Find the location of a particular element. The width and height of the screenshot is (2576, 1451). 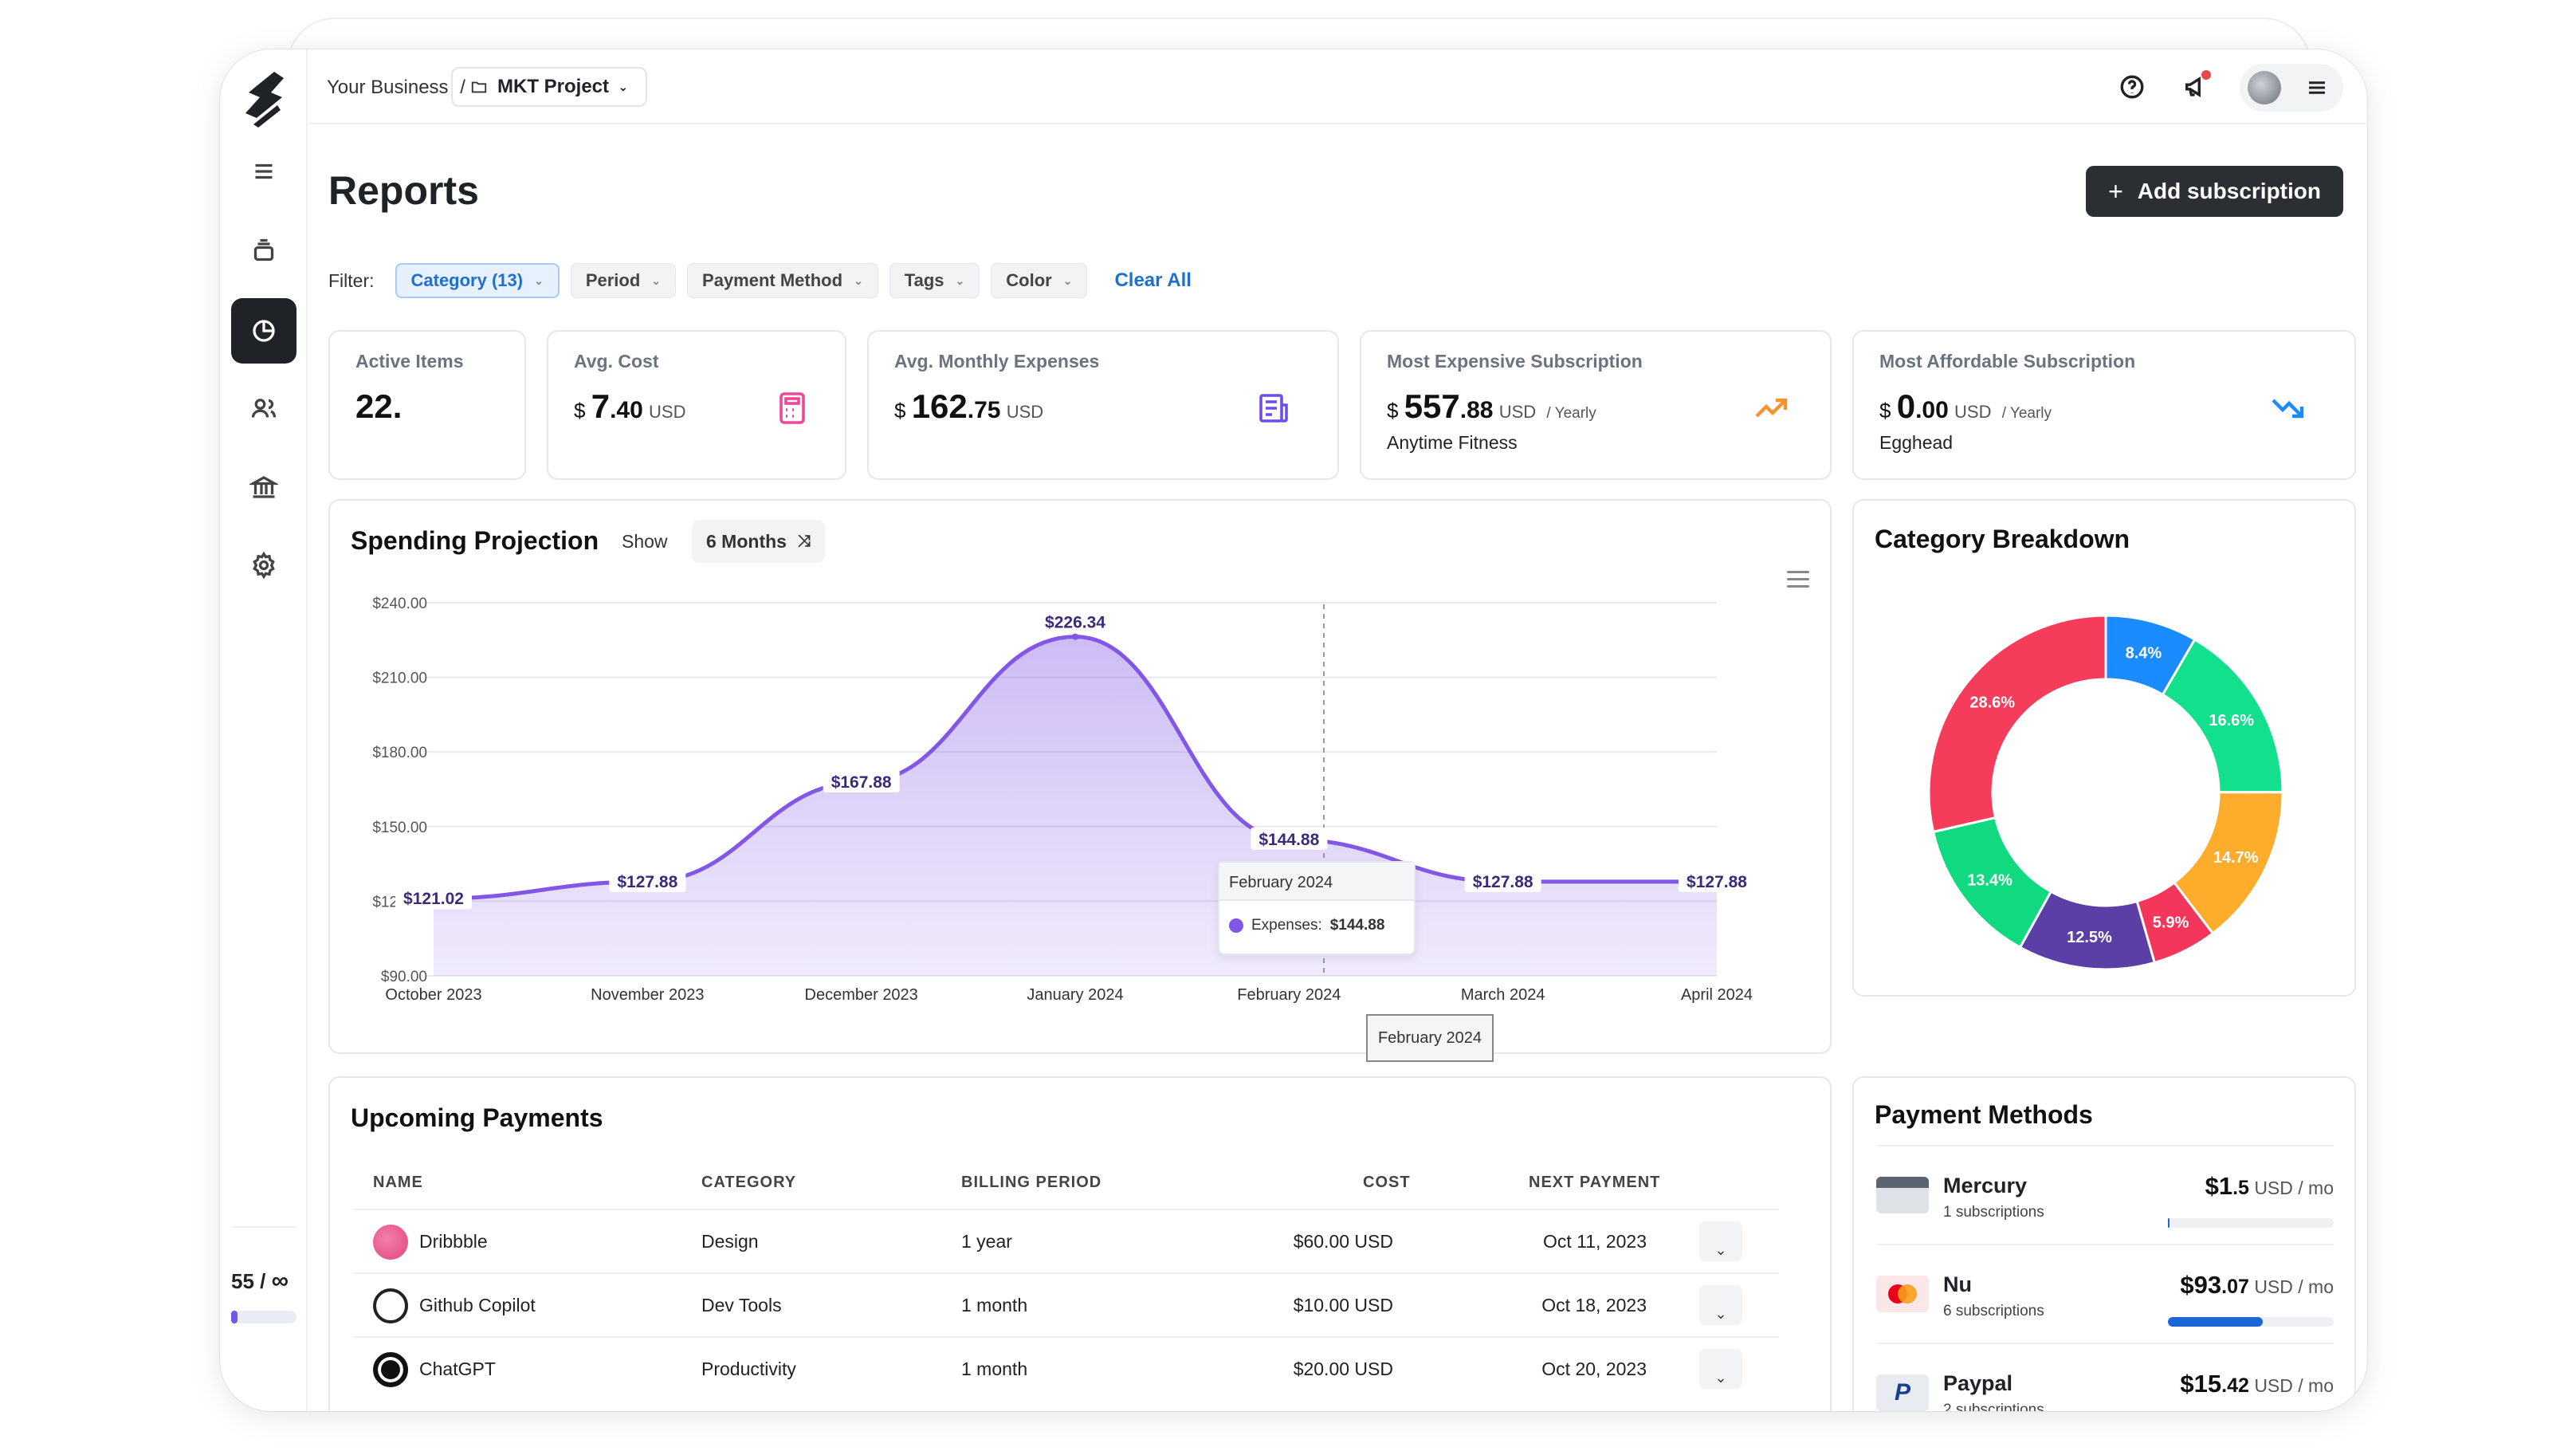

mercury-card-icon is located at coordinates (1903, 1195).